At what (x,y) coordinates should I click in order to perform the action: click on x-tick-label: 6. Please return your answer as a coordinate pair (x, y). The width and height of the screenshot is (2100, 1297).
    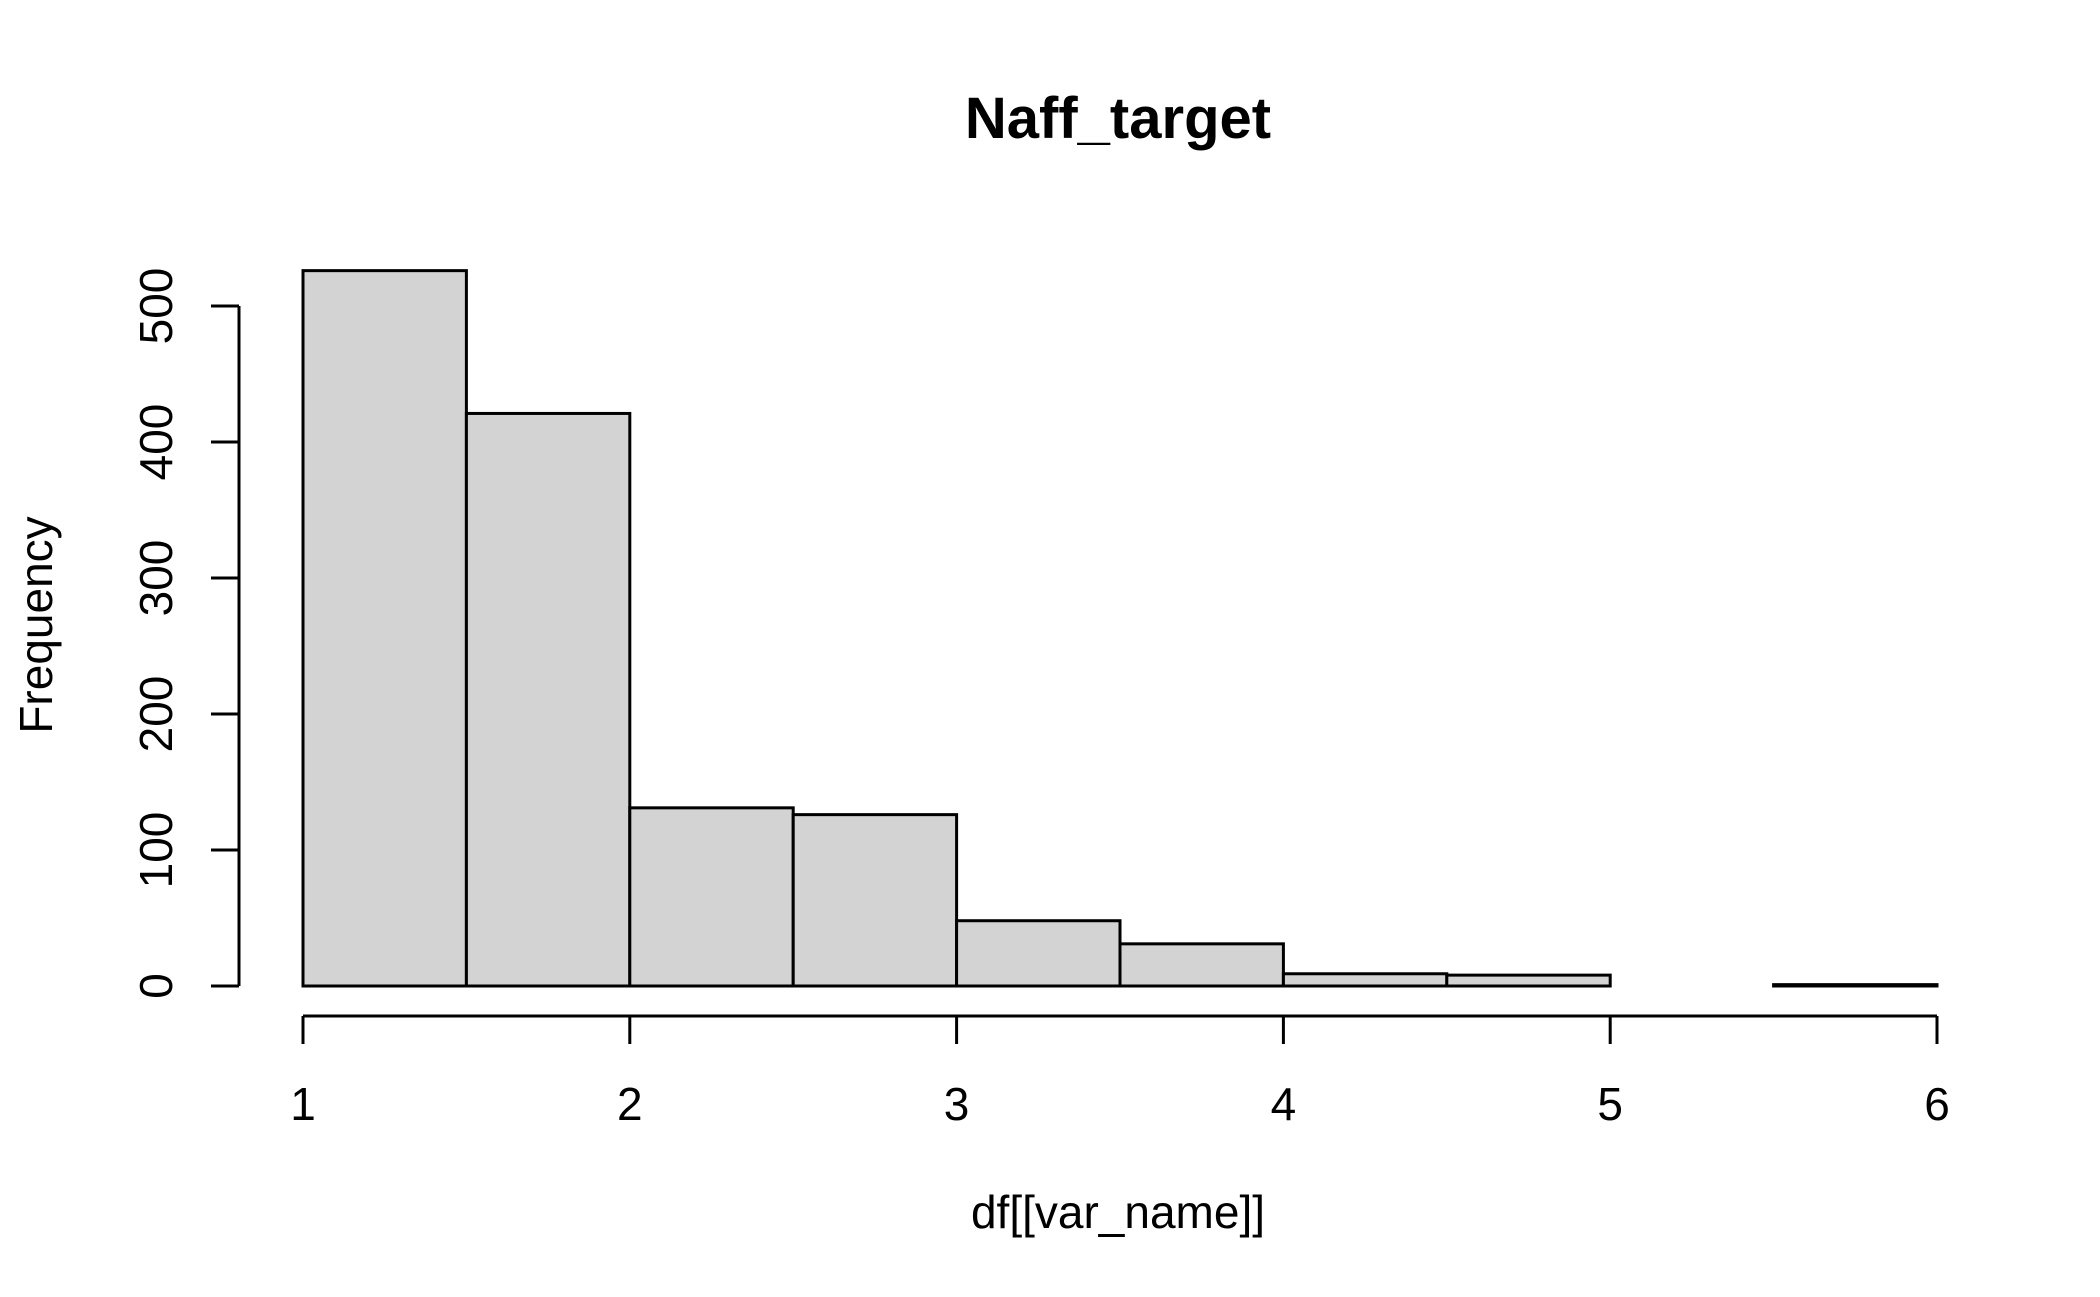
    Looking at the image, I should click on (1937, 1104).